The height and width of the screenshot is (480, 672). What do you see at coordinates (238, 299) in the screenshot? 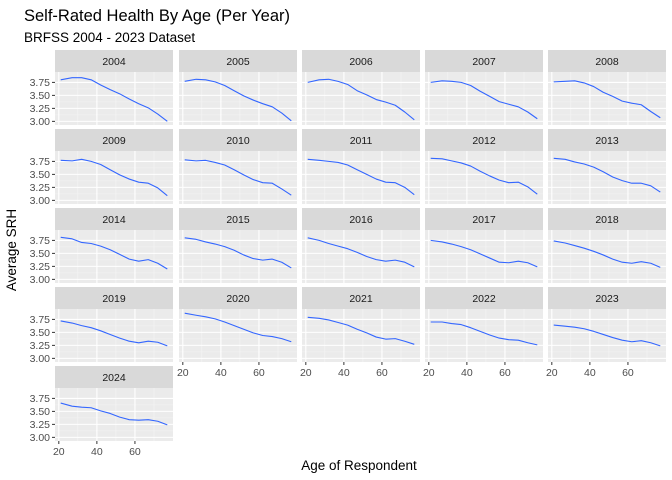
I see `facet-strip-label: 2020` at bounding box center [238, 299].